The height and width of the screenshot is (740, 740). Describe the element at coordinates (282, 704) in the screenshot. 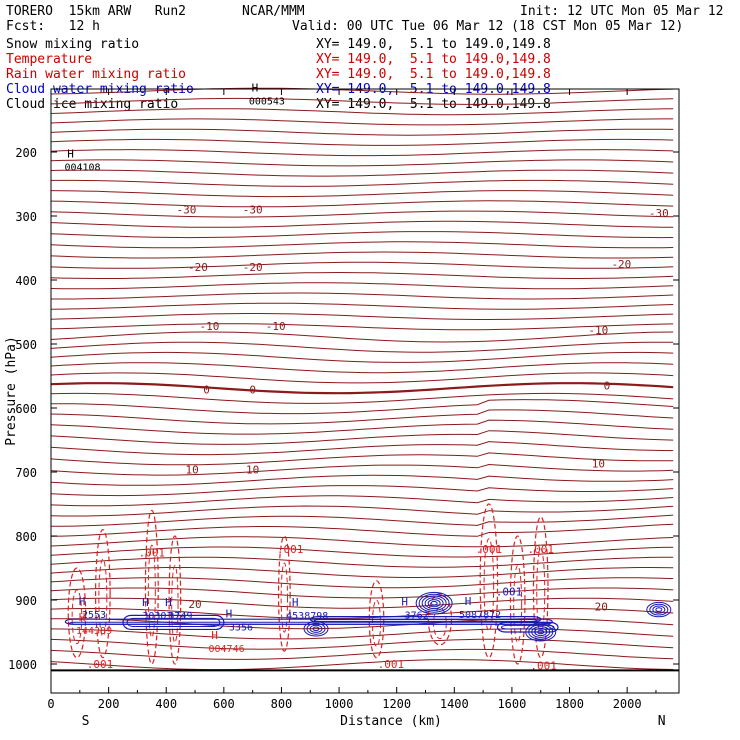

I see `x-tick-label: 800` at that location.